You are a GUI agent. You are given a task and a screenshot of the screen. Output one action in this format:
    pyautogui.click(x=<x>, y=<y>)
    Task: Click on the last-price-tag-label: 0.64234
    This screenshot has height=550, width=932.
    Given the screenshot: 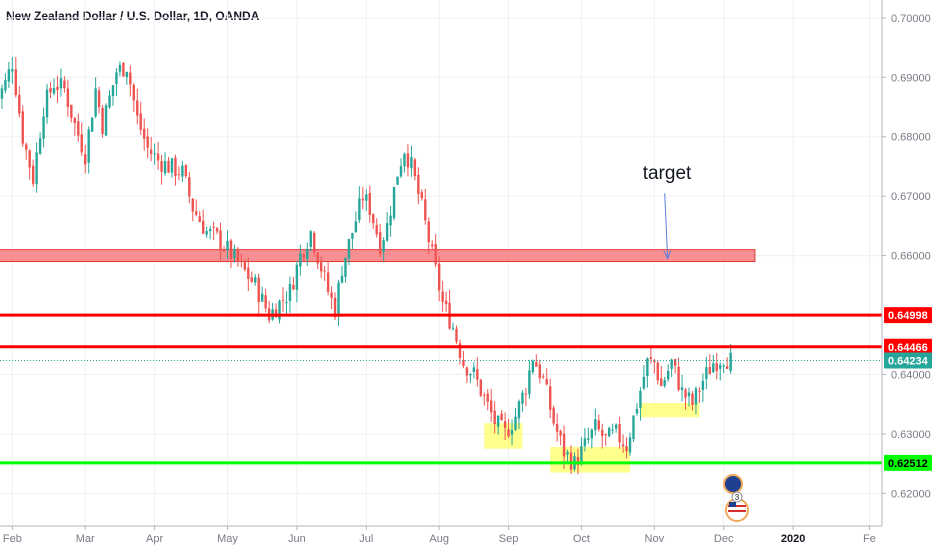 What is the action you would take?
    pyautogui.click(x=908, y=362)
    